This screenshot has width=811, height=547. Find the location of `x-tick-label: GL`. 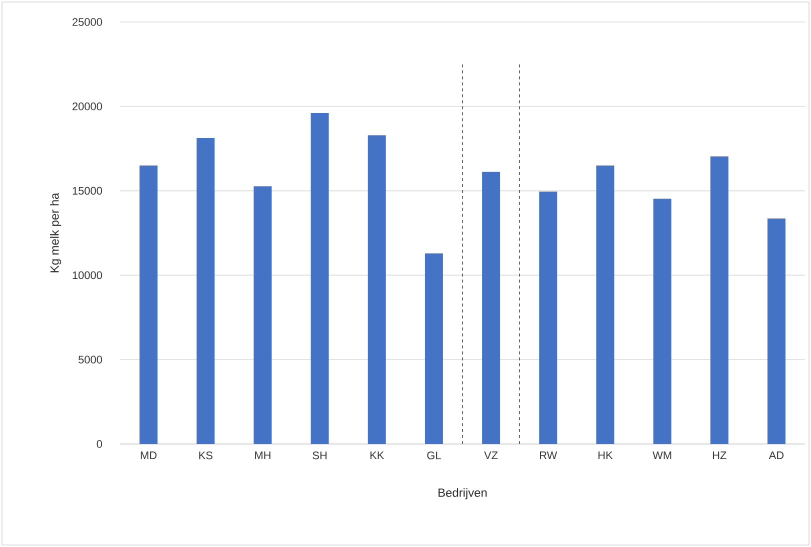

x-tick-label: GL is located at coordinates (434, 456).